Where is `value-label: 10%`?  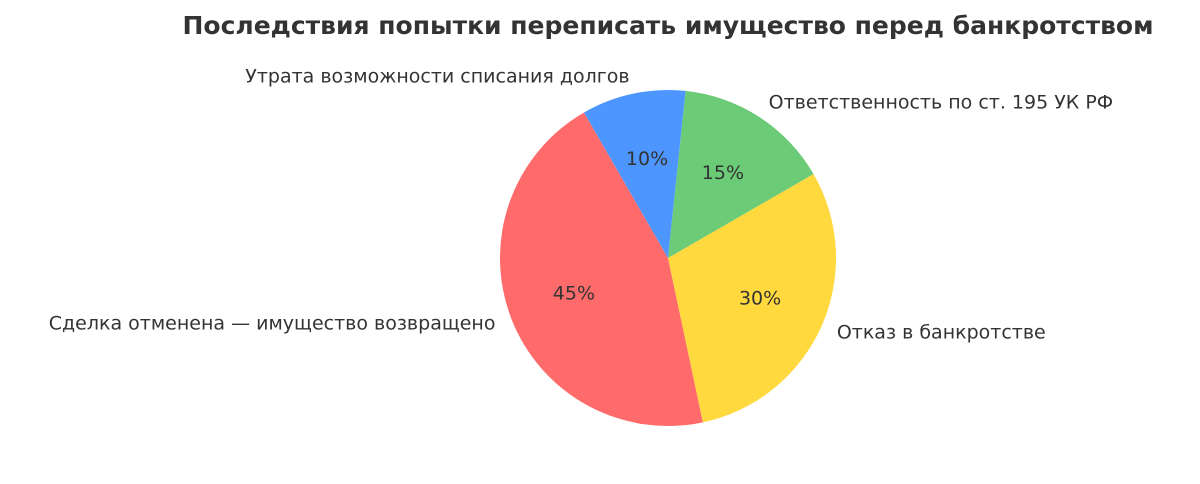
value-label: 10% is located at coordinates (647, 159).